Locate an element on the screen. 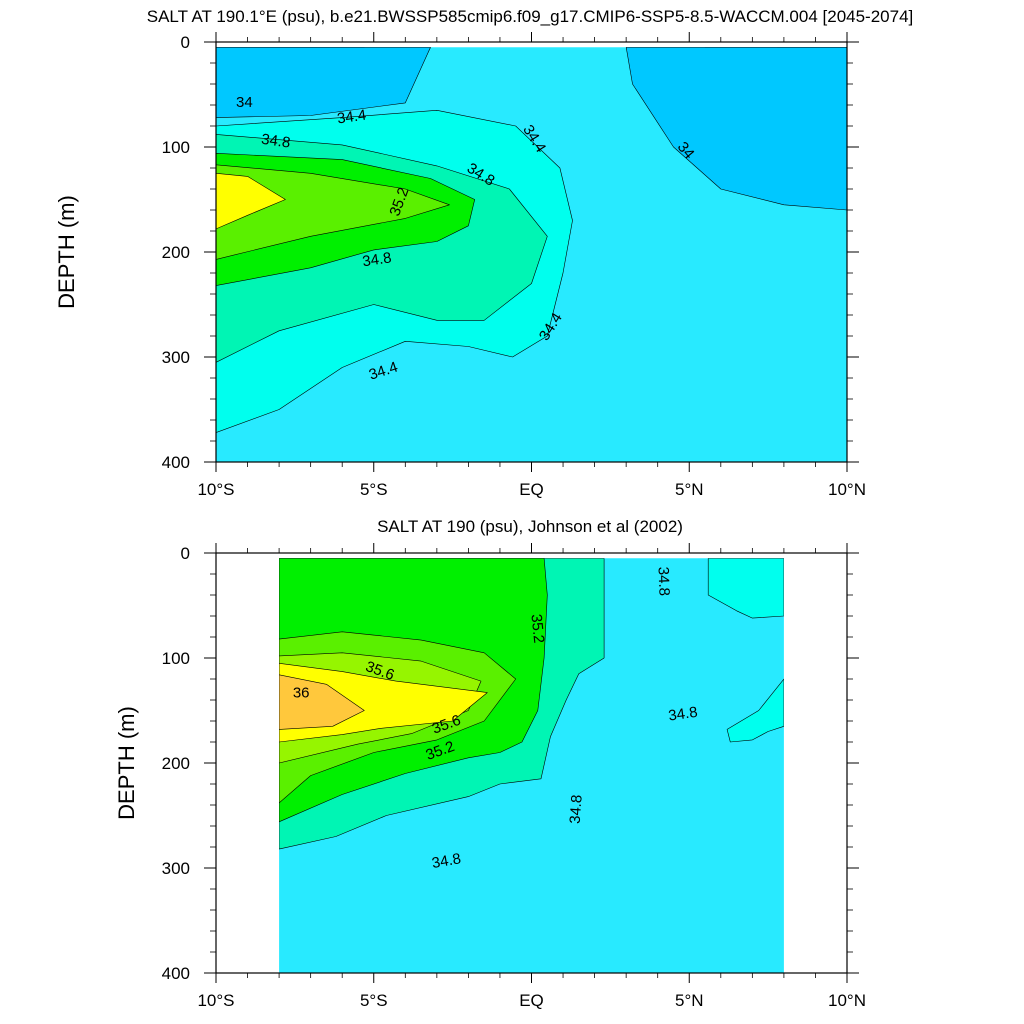 Image resolution: width=1024 pixels, height=1024 pixels. bottom-panel-ylabel: DEPTH (m) is located at coordinates (126, 763).